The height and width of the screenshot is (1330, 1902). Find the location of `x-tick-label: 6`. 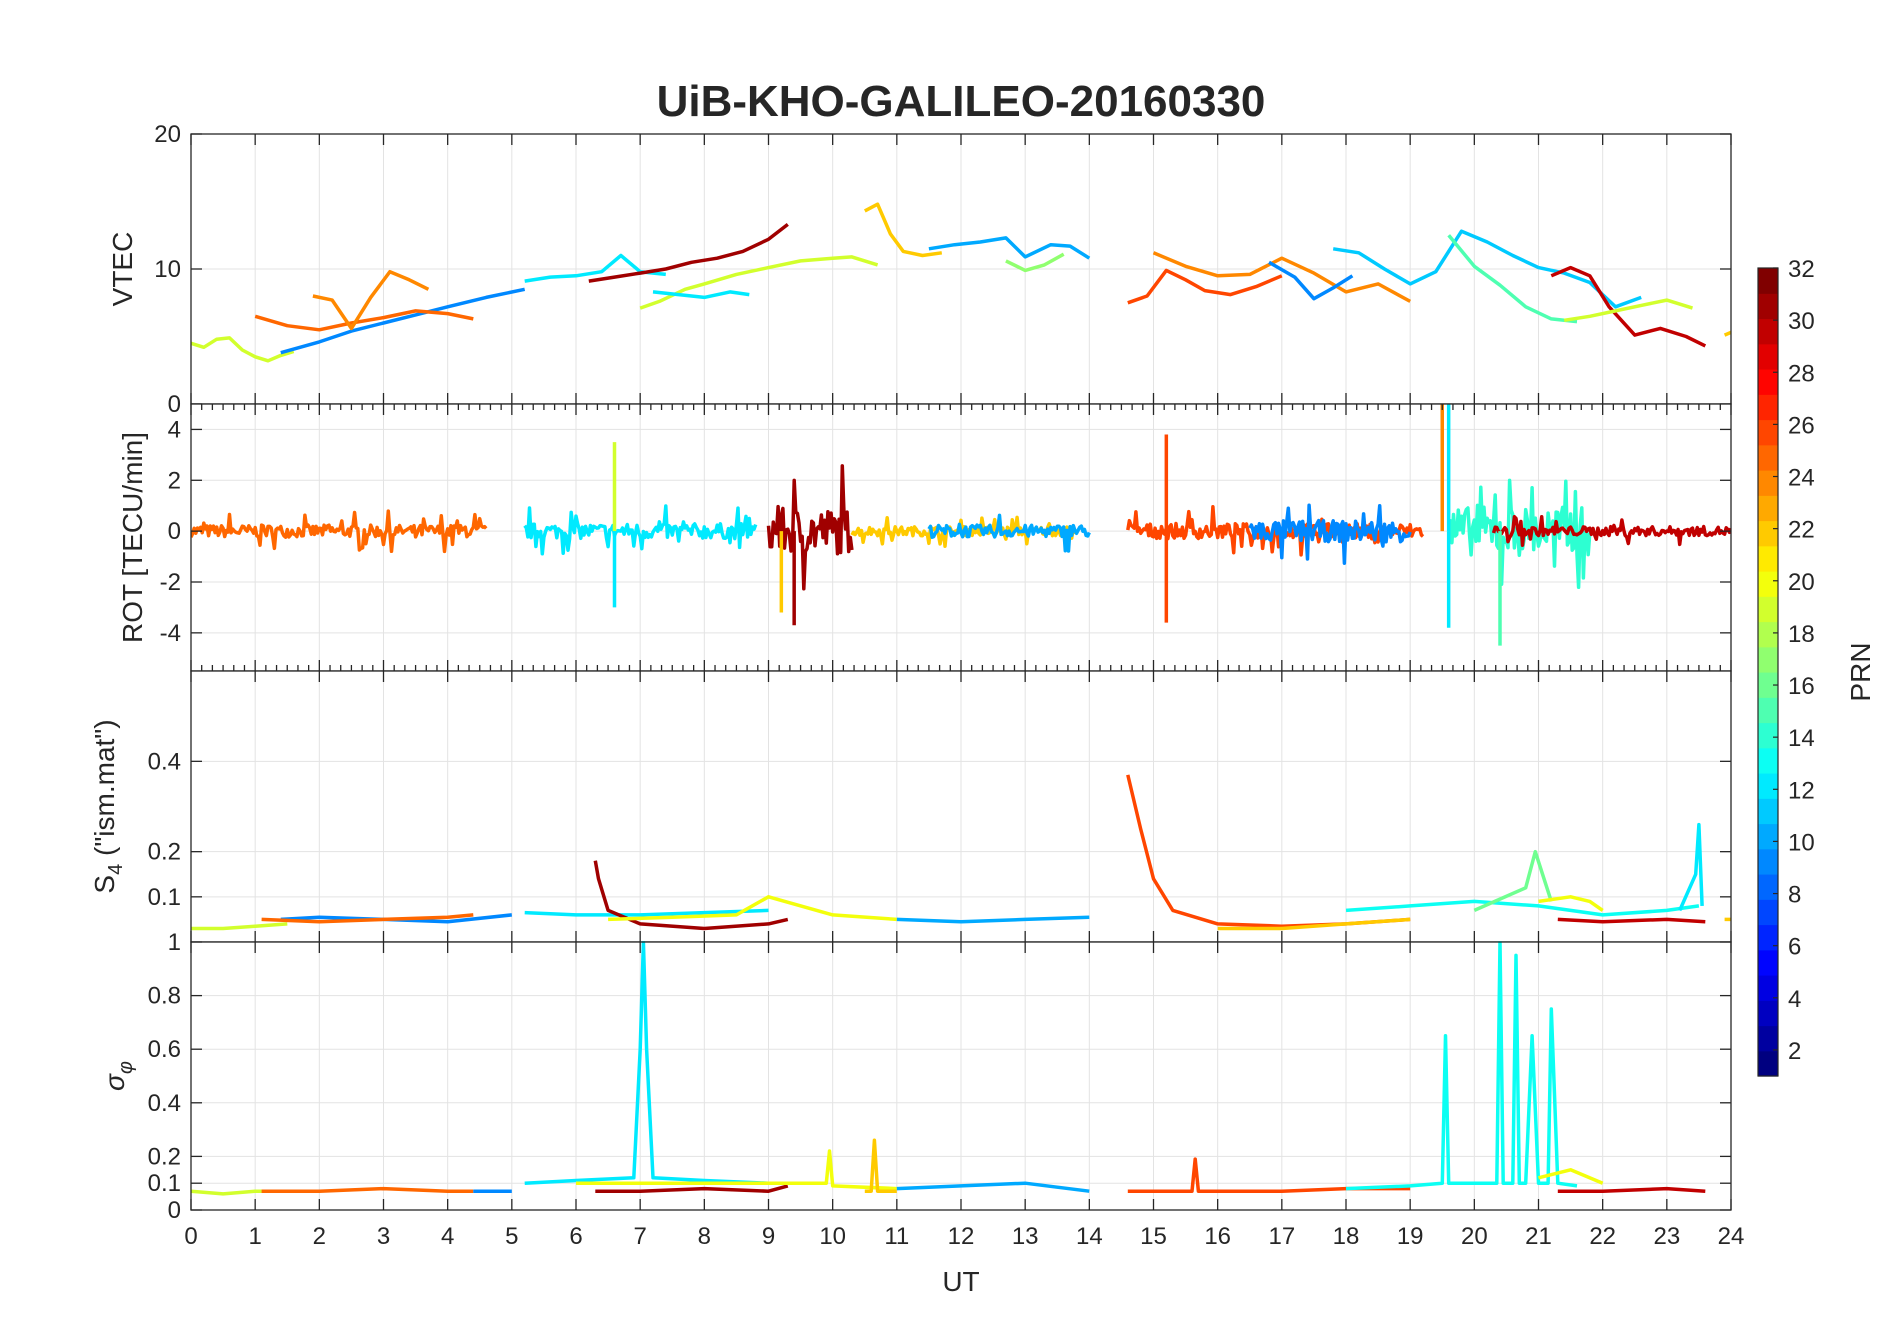

x-tick-label: 6 is located at coordinates (575, 1236).